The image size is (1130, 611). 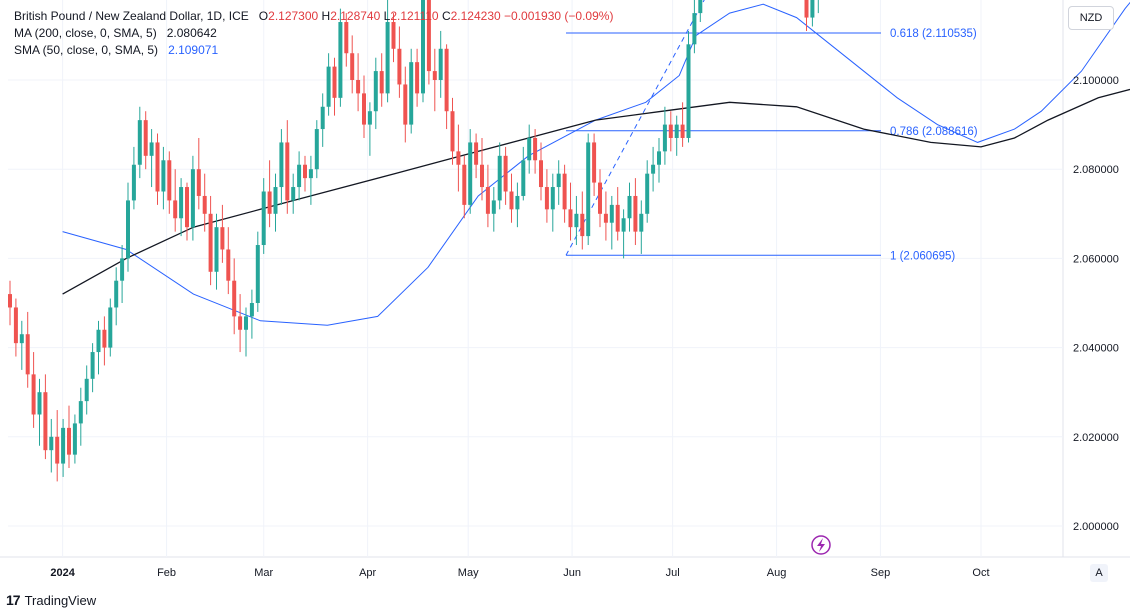 What do you see at coordinates (572, 573) in the screenshot?
I see `x-tick-label: Jun` at bounding box center [572, 573].